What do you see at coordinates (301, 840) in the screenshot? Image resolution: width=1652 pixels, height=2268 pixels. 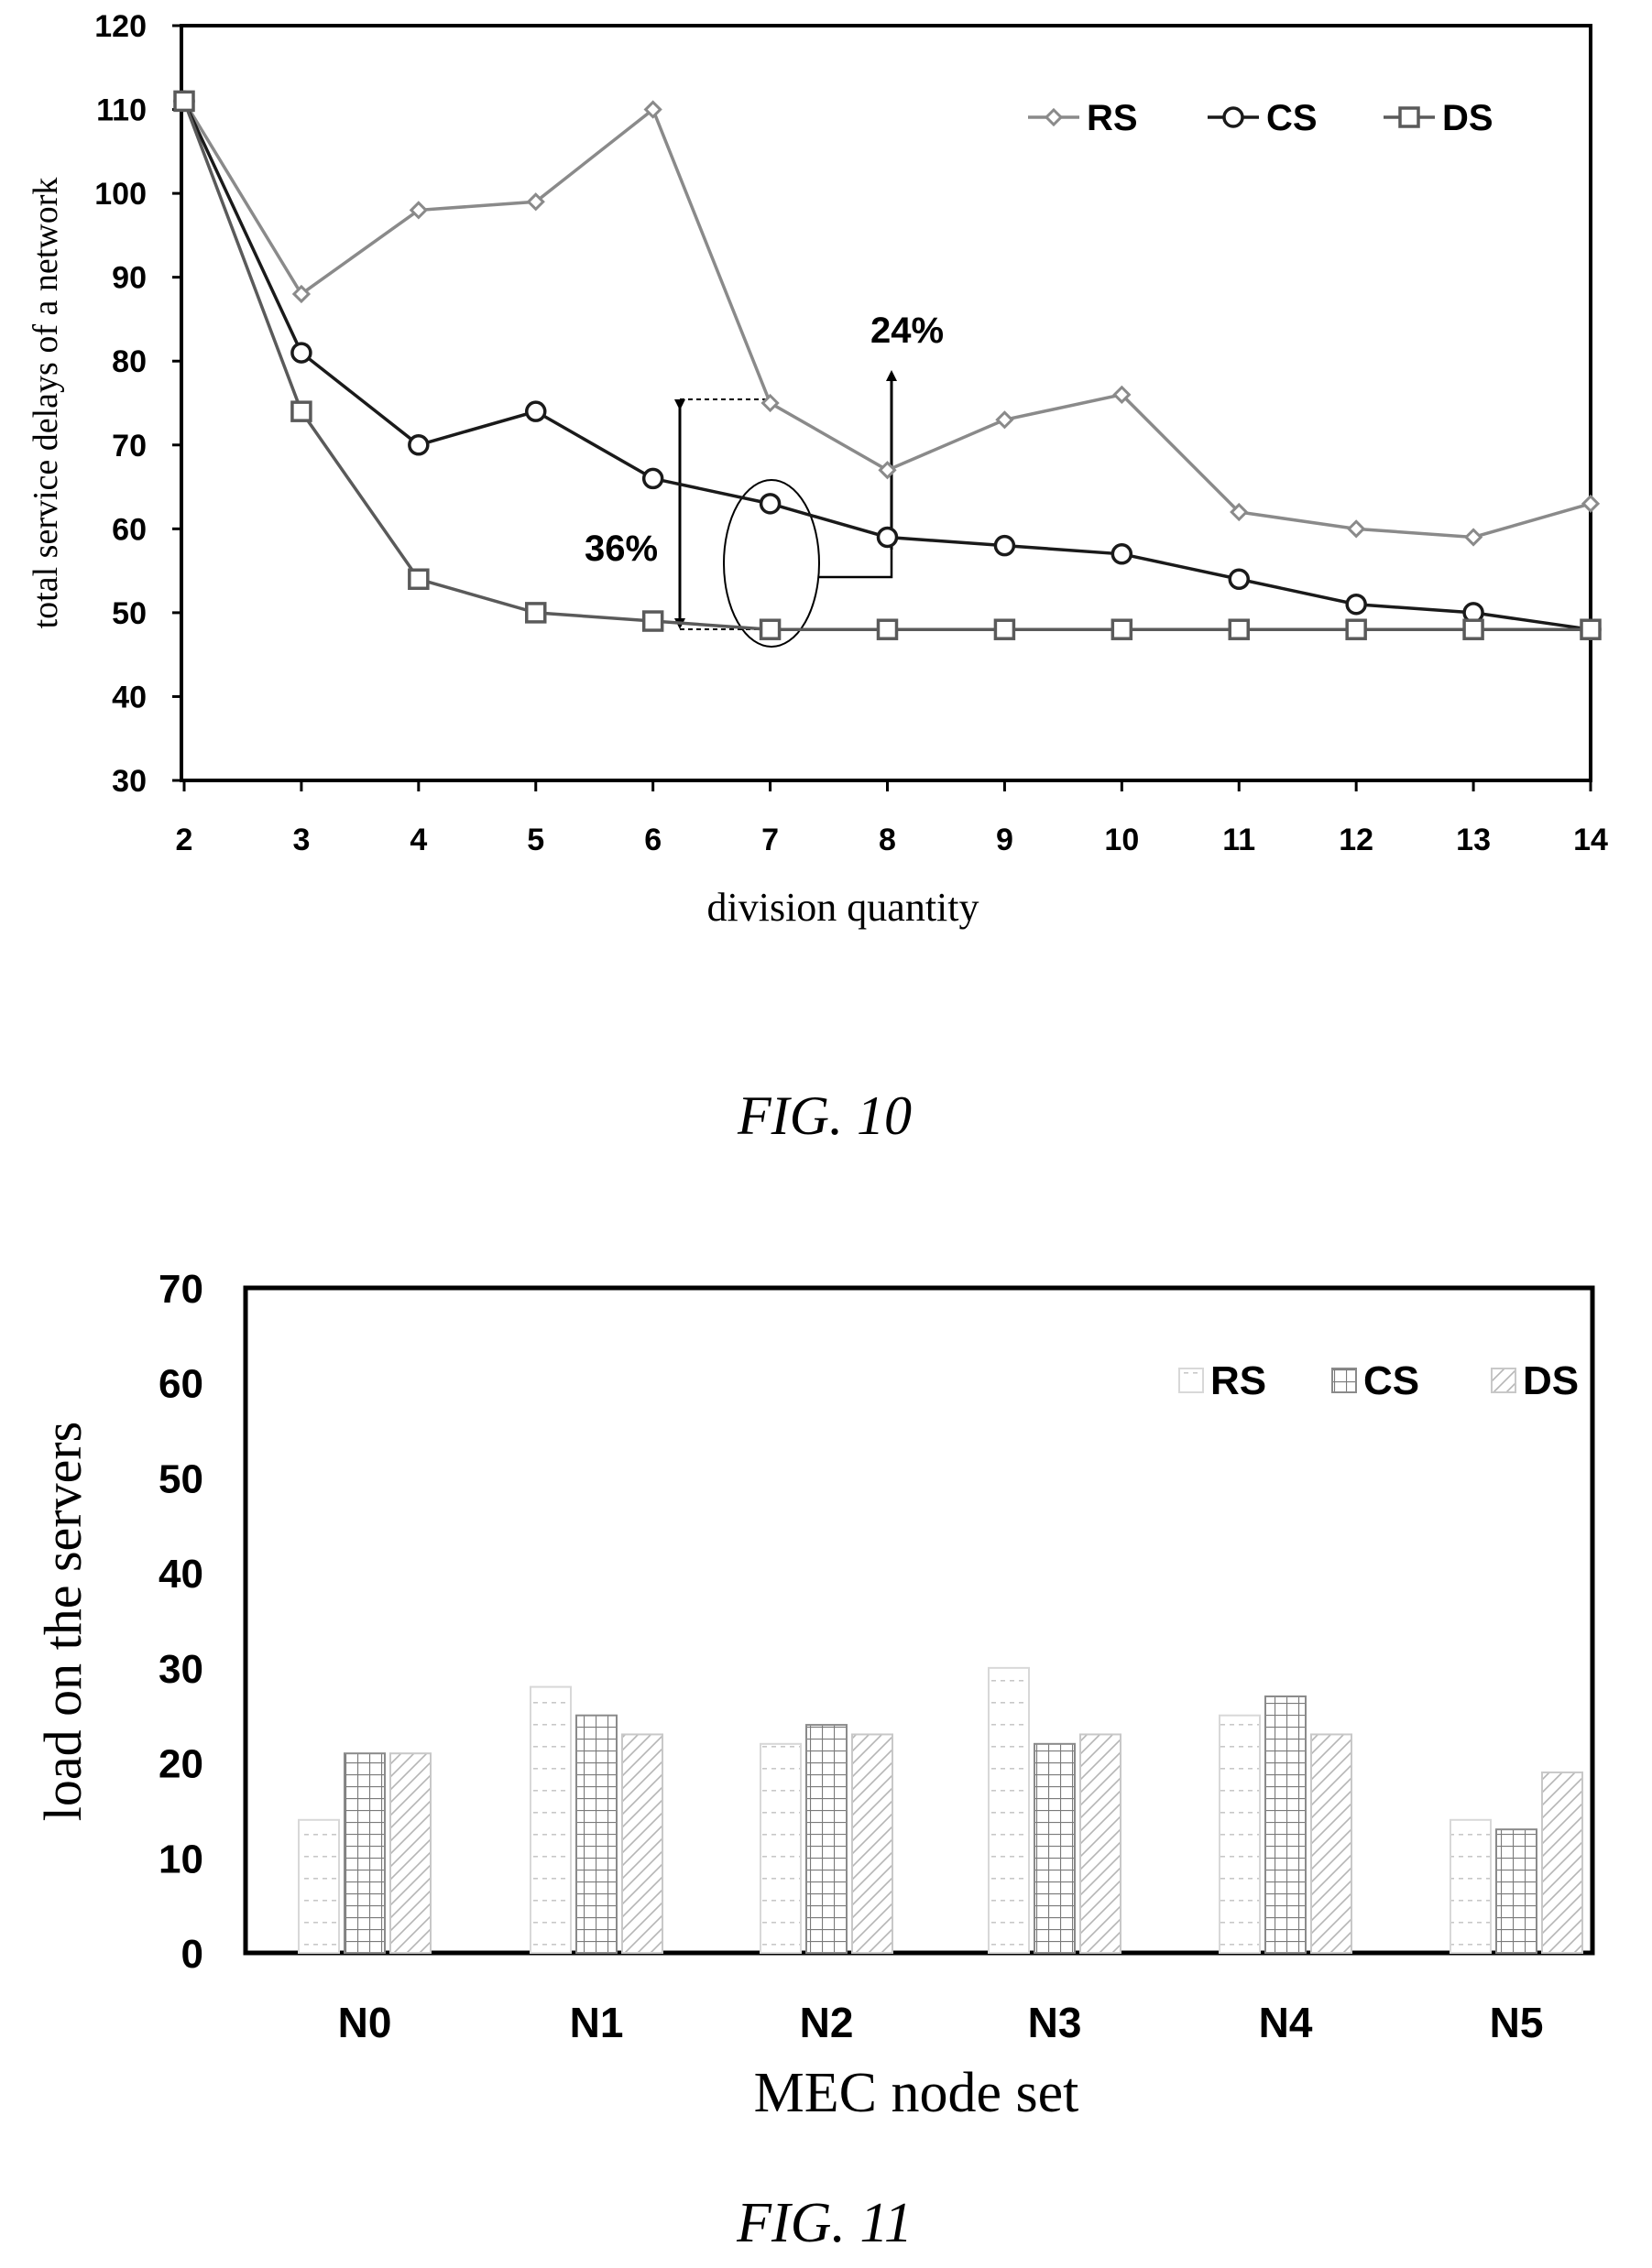 I see `fig10-x-tick-label-3: 3` at bounding box center [301, 840].